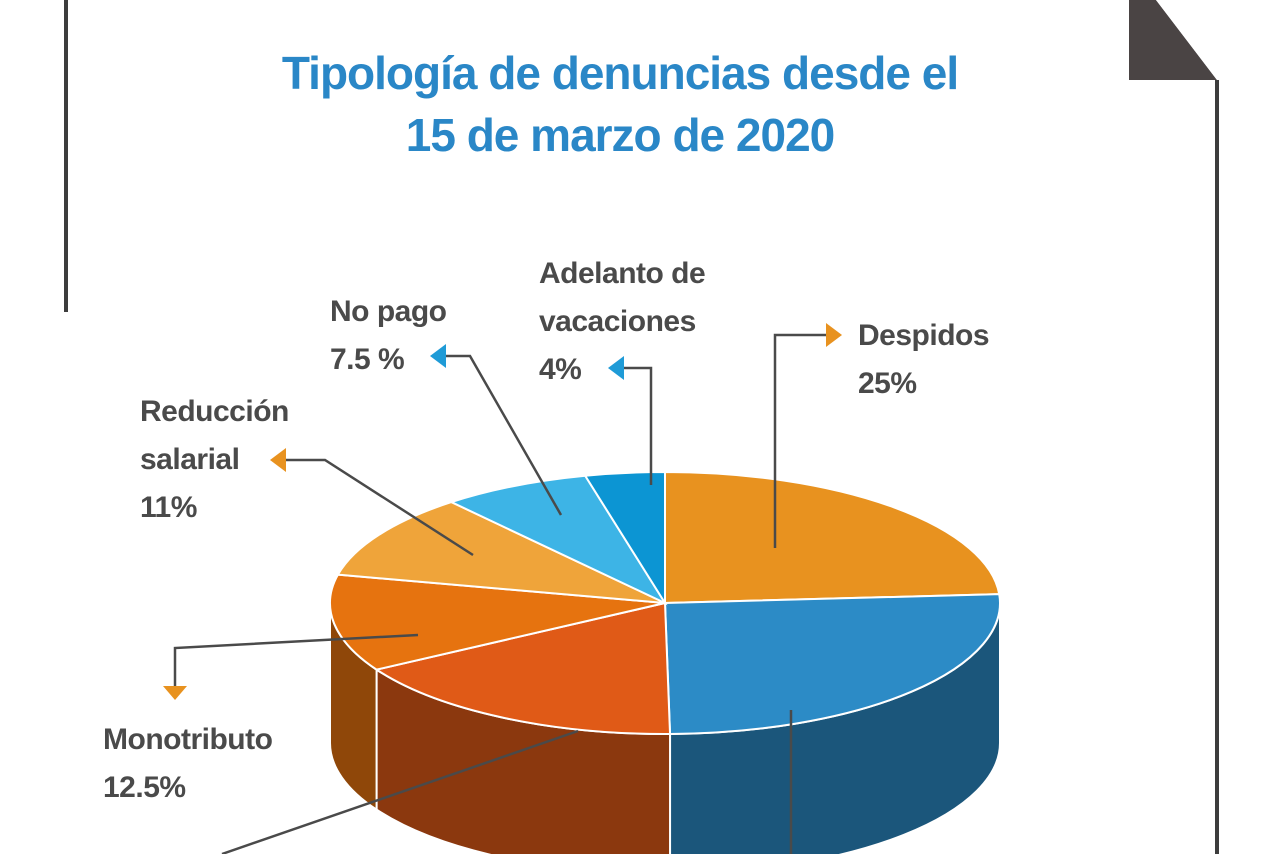 The width and height of the screenshot is (1280, 854). I want to click on label-reduccion-salarial: Reducción salarial 11%, so click(214, 460).